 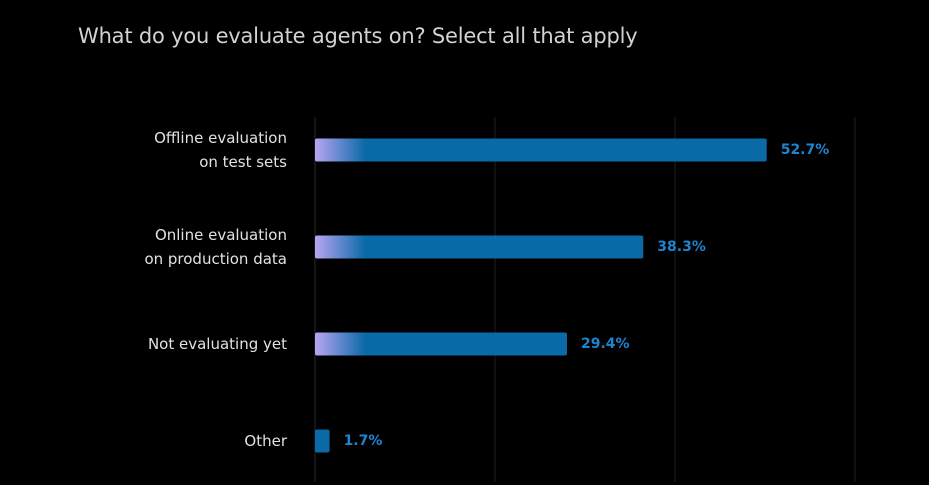 I want to click on category-label-line: Not evaluating yet, so click(x=217, y=344).